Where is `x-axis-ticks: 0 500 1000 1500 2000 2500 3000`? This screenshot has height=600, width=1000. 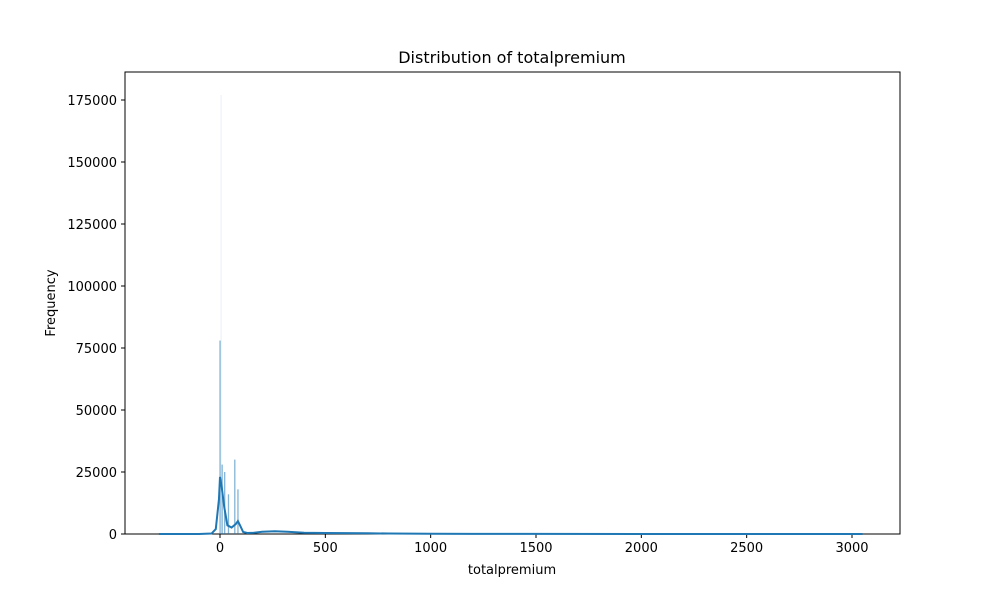
x-axis-ticks: 0 500 1000 1500 2000 2500 3000 is located at coordinates (542, 545).